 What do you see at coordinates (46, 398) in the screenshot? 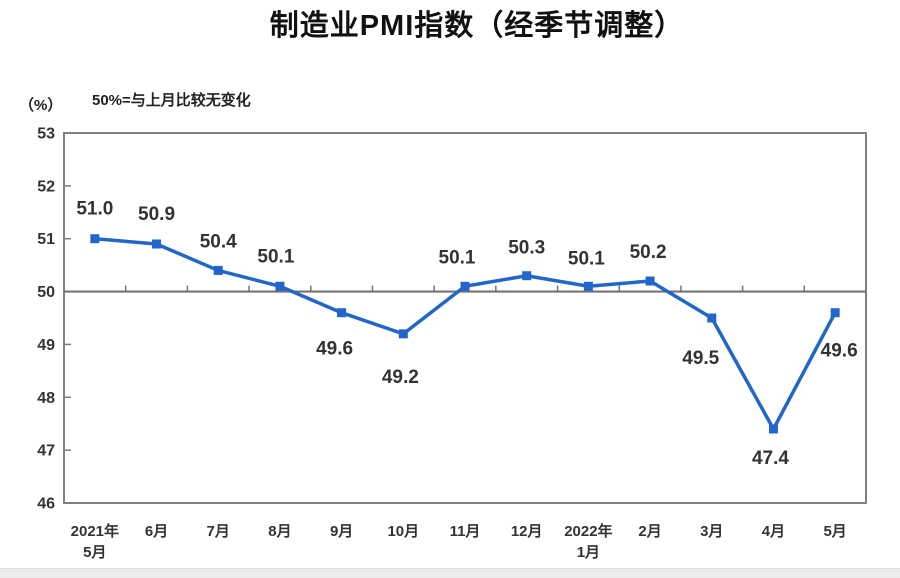
I see `y-axis-tick-label: 48` at bounding box center [46, 398].